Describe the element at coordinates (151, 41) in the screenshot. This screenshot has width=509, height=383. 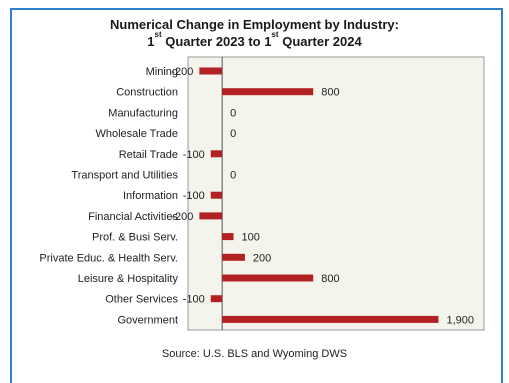
I see `title-part: 1` at that location.